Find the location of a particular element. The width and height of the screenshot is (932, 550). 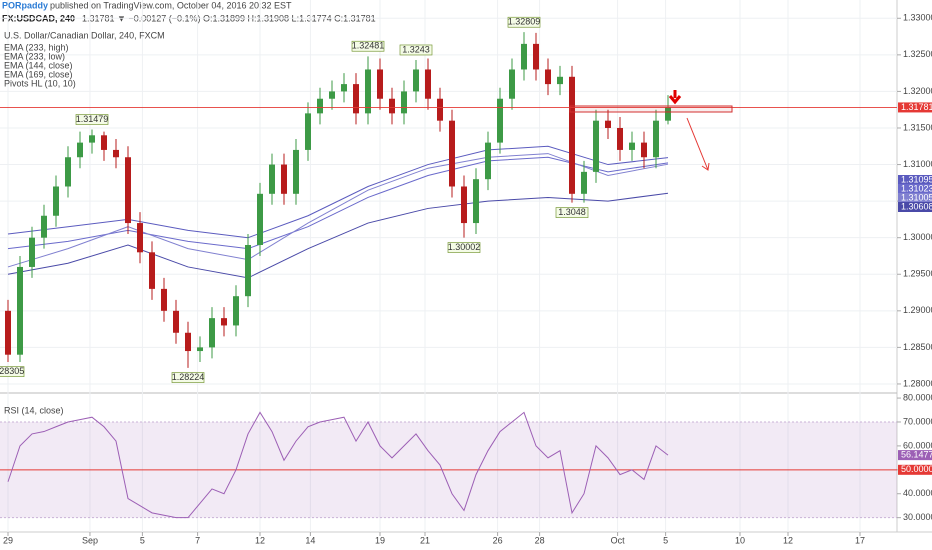

y-tick-label: 60.0000 is located at coordinates (917, 445).